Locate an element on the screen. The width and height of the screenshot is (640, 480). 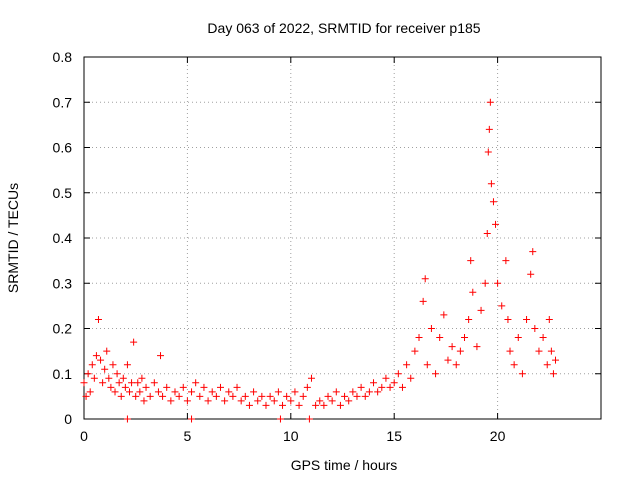
x-tick-label: 0 is located at coordinates (84, 436).